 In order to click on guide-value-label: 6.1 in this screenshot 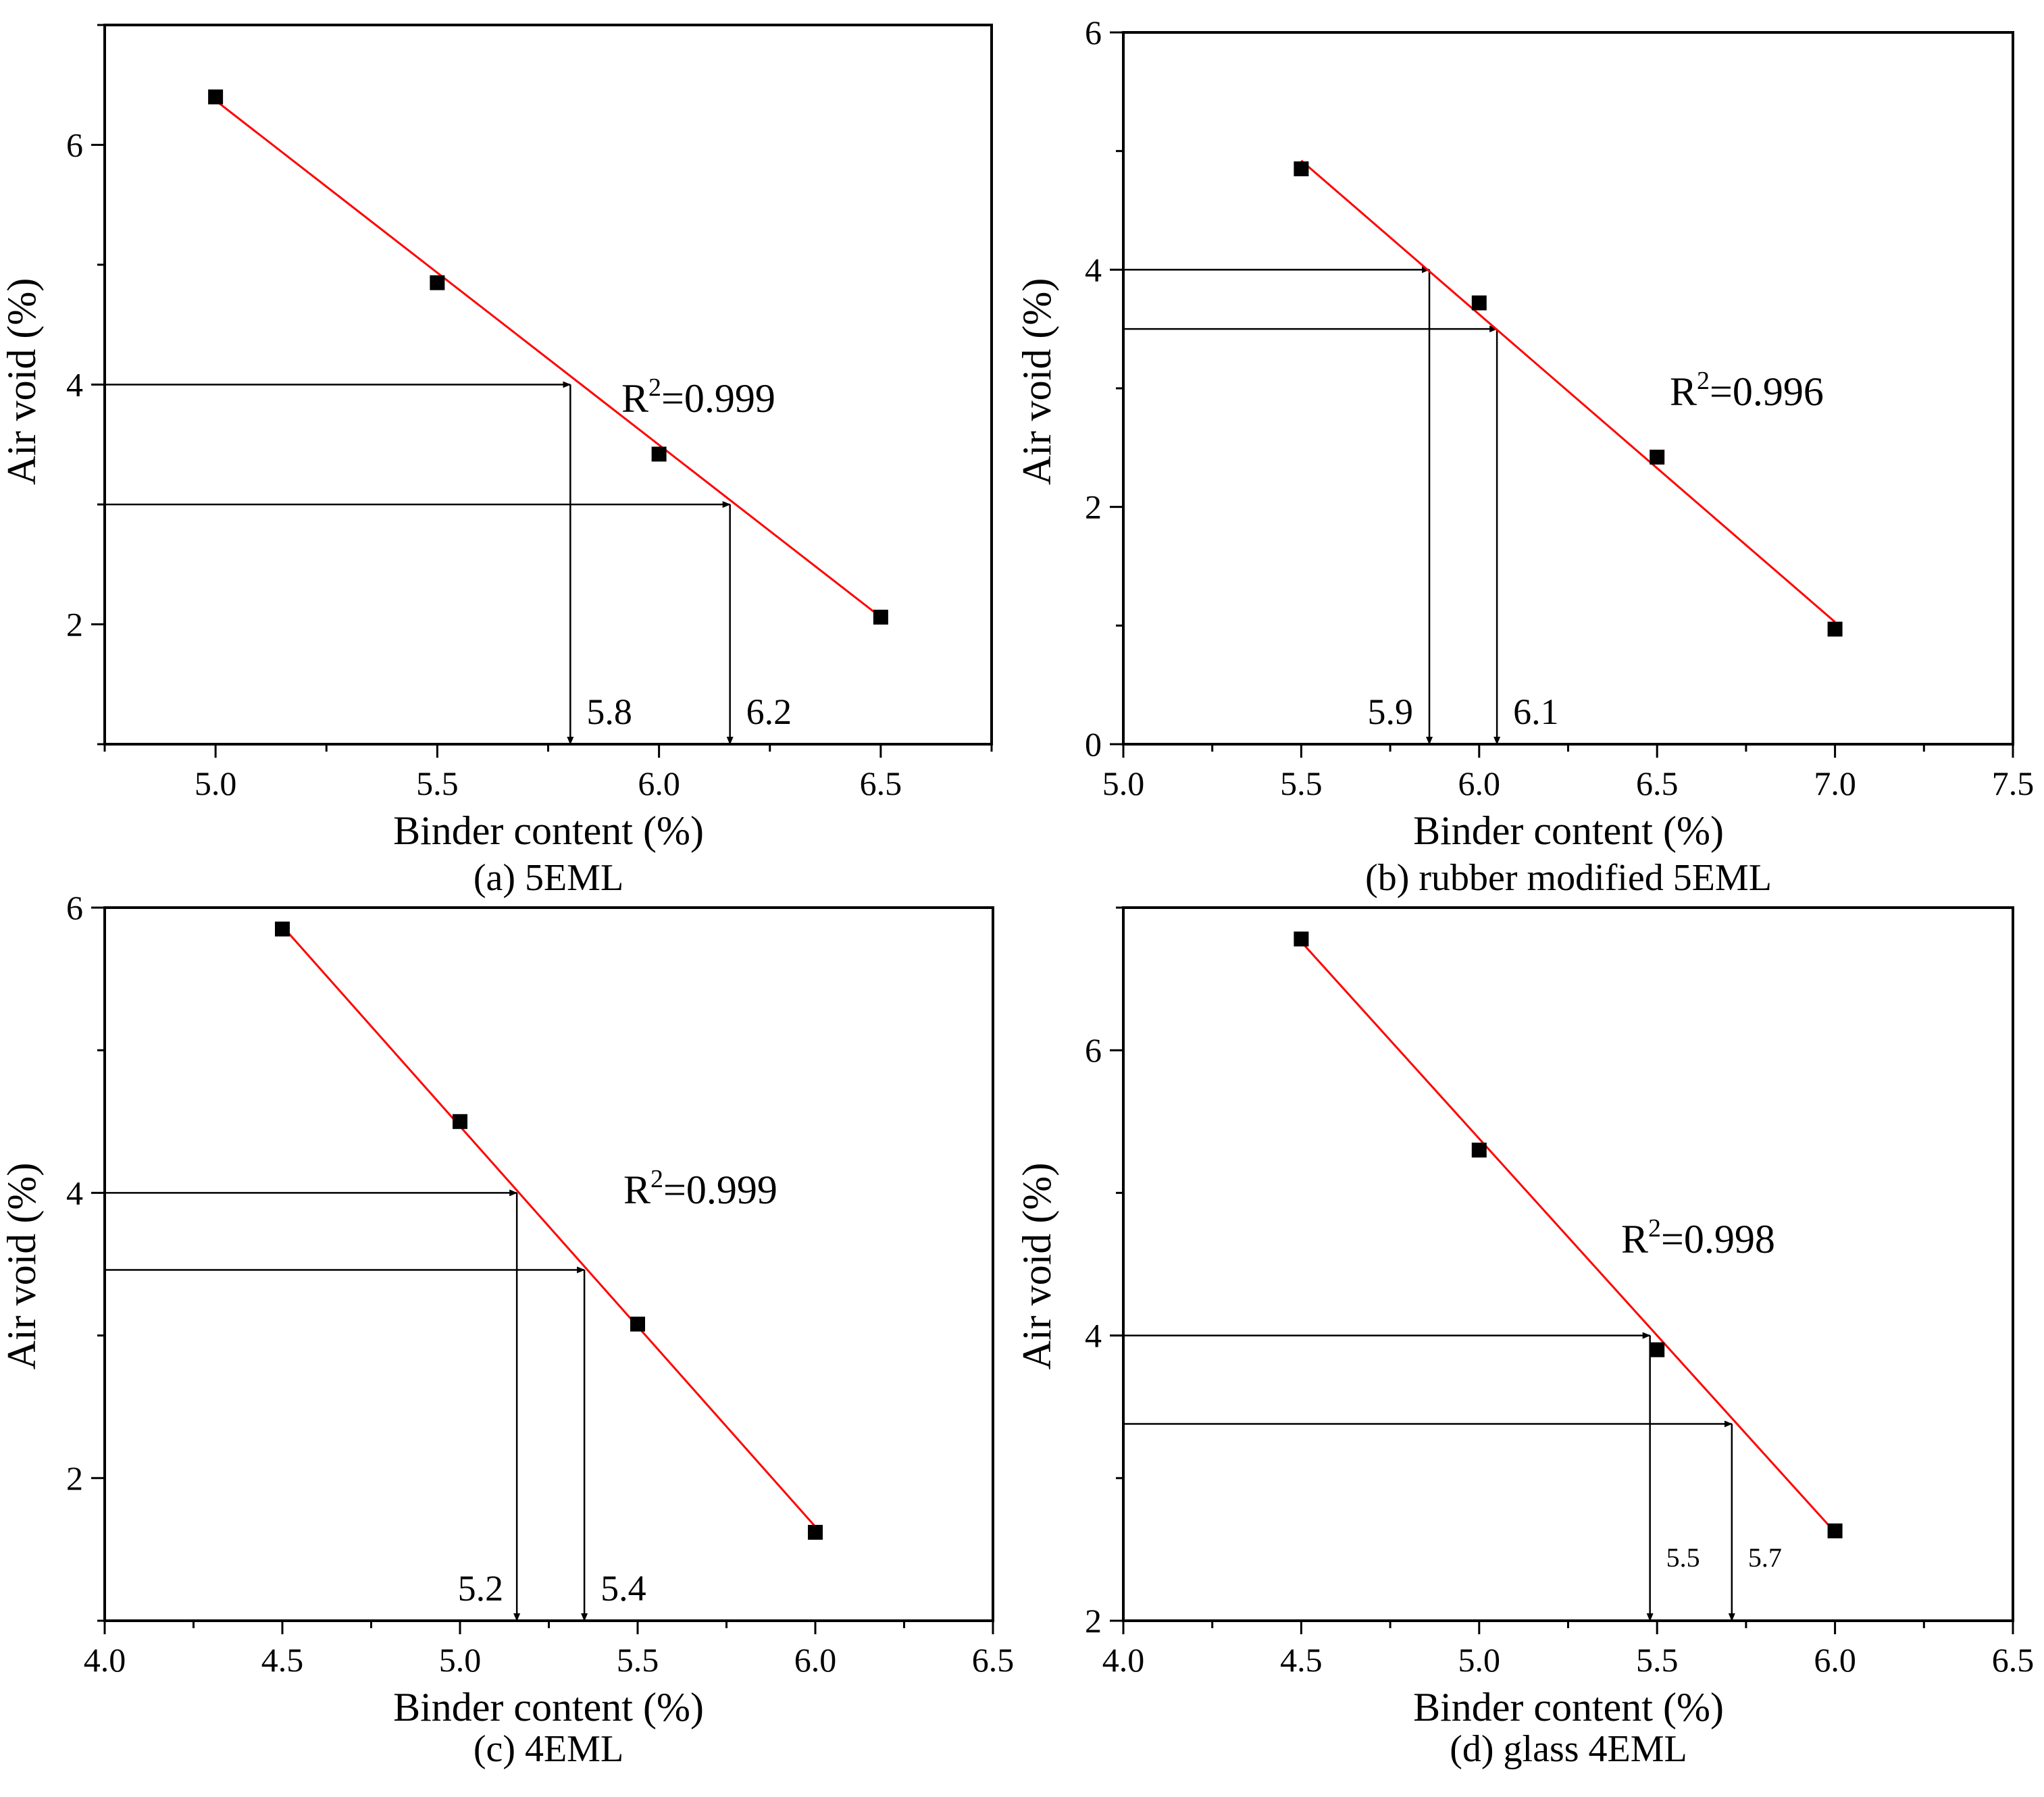, I will do `click(1536, 712)`.